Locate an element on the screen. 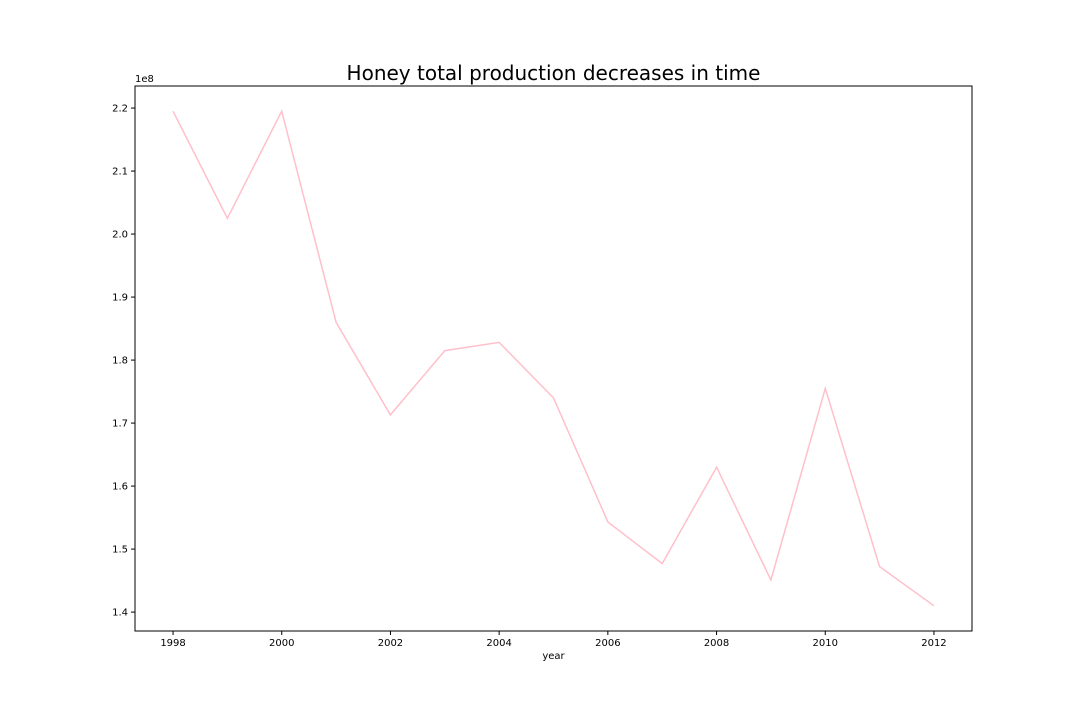 Image resolution: width=1080 pixels, height=720 pixels. x-tick-label: 1998 is located at coordinates (172, 643).